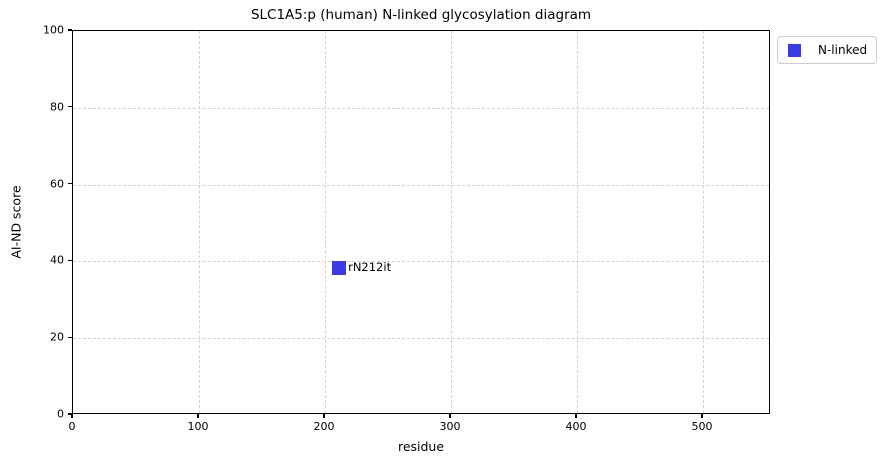 The height and width of the screenshot is (474, 893). What do you see at coordinates (198, 426) in the screenshot?
I see `x-tick-label: 100` at bounding box center [198, 426].